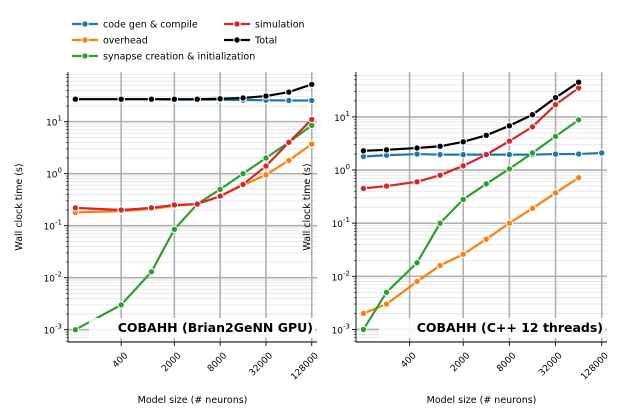 The image size is (630, 419). Describe the element at coordinates (341, 329) in the screenshot. I see `y-tick-label: 10⁻³` at that location.